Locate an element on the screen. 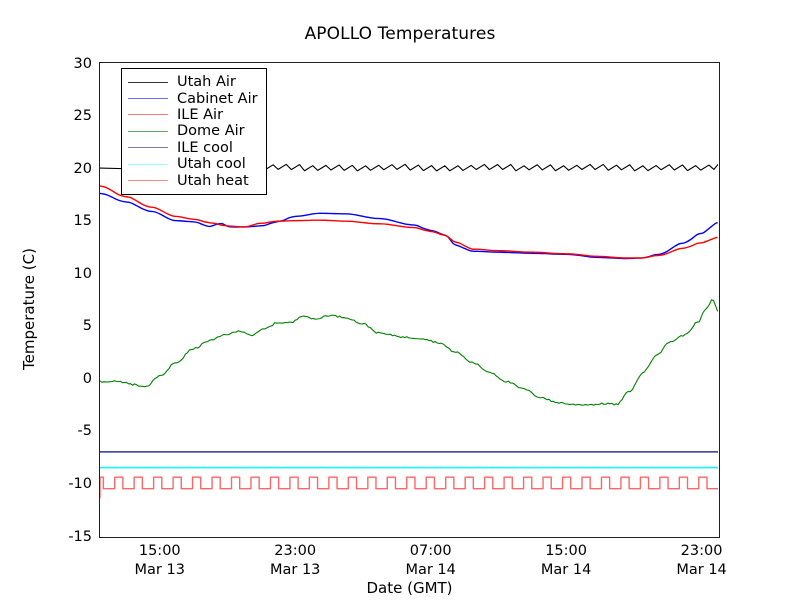 This screenshot has width=800, height=600. legend-label: Utah Air is located at coordinates (206, 82).